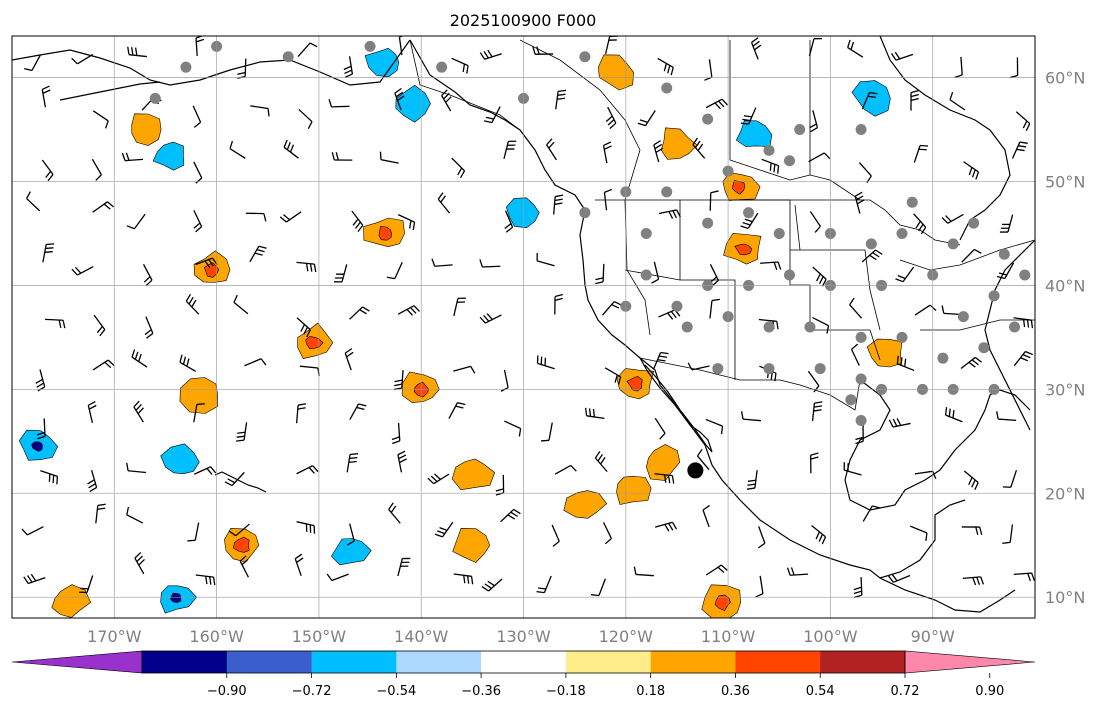 This screenshot has width=1105, height=712. Describe the element at coordinates (937, 445) in the screenshot. I see `coastline-gulf` at that location.